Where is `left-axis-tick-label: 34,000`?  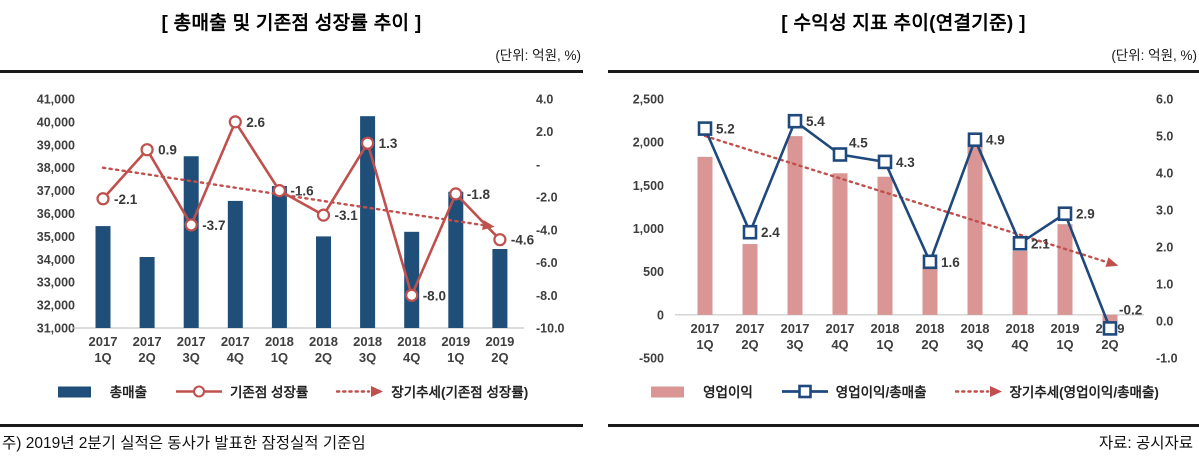
left-axis-tick-label: 34,000 is located at coordinates (56, 260).